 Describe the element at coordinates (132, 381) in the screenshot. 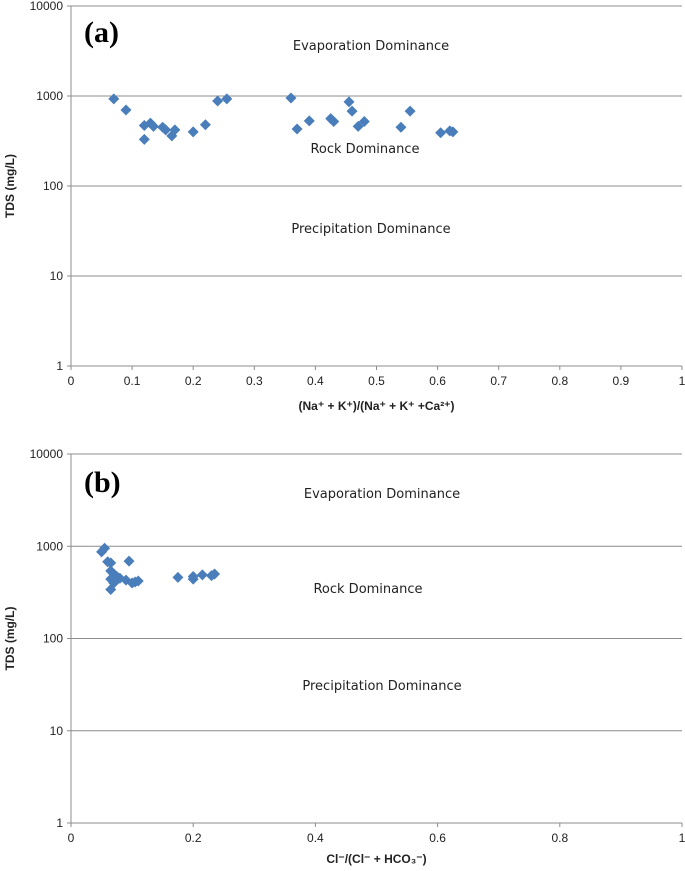

I see `x-tick-label: 0.1` at that location.